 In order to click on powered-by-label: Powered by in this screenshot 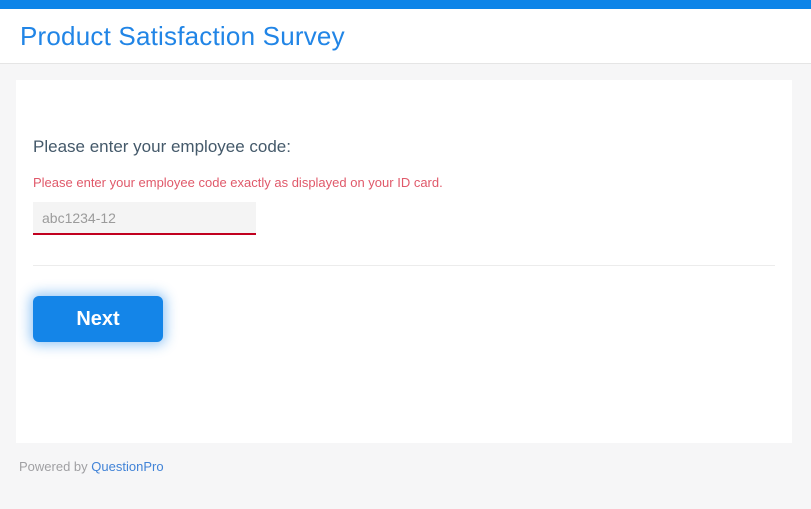, I will do `click(53, 466)`.